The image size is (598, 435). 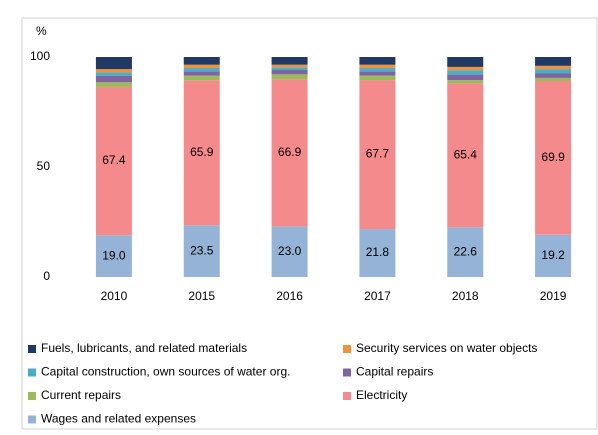 I want to click on data-label: 69.9, so click(x=553, y=157).